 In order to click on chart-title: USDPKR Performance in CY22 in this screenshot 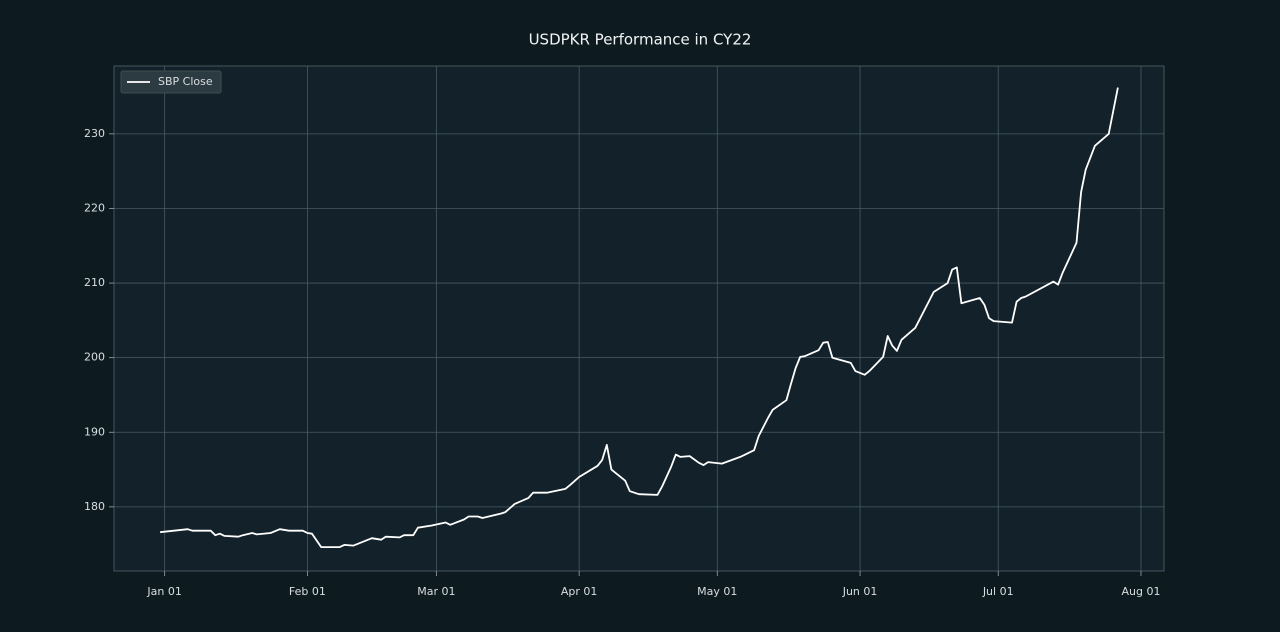, I will do `click(640, 40)`.